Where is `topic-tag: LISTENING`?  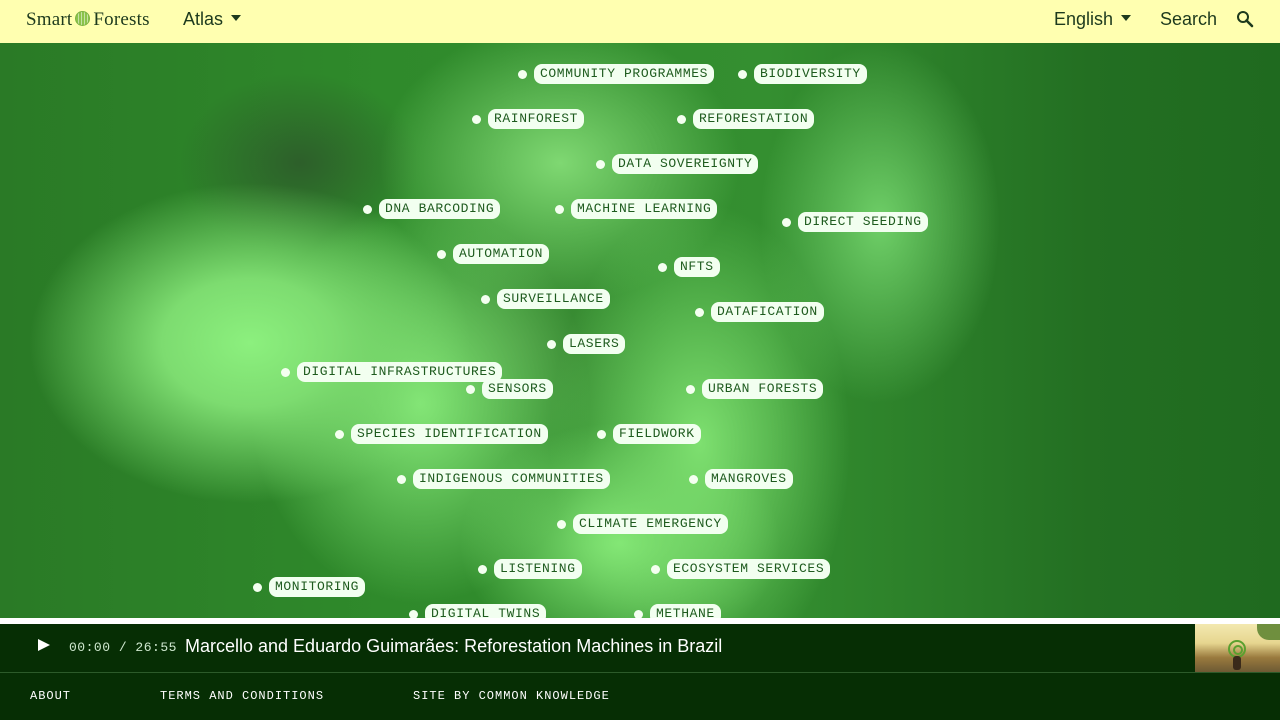 topic-tag: LISTENING is located at coordinates (530, 569).